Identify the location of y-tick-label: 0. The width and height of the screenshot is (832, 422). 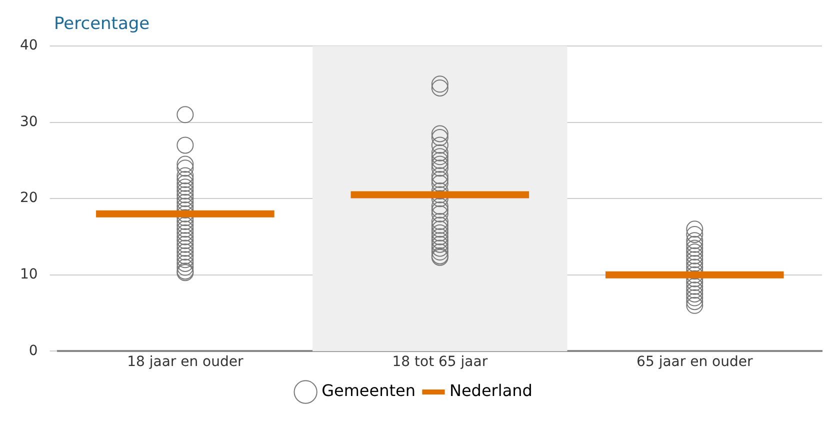
(33, 350).